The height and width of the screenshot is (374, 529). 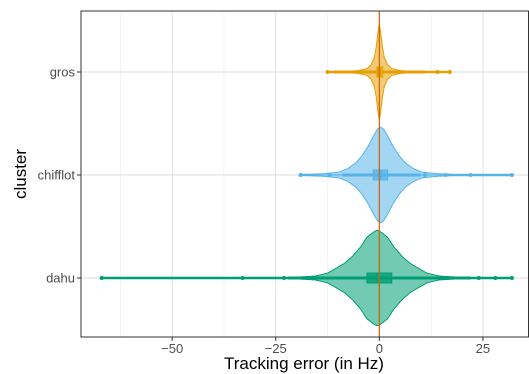 What do you see at coordinates (20, 174) in the screenshot?
I see `y-axis-title: cluster` at bounding box center [20, 174].